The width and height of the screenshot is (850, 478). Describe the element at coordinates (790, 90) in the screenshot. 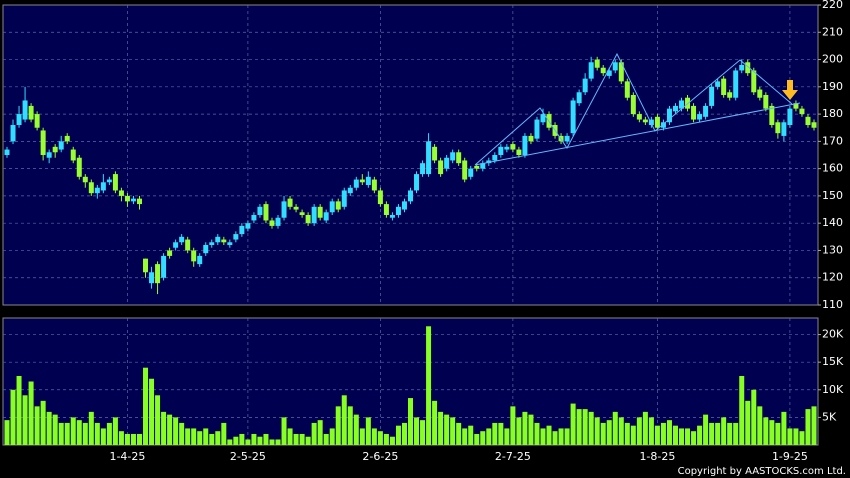

I see `arrow` at that location.